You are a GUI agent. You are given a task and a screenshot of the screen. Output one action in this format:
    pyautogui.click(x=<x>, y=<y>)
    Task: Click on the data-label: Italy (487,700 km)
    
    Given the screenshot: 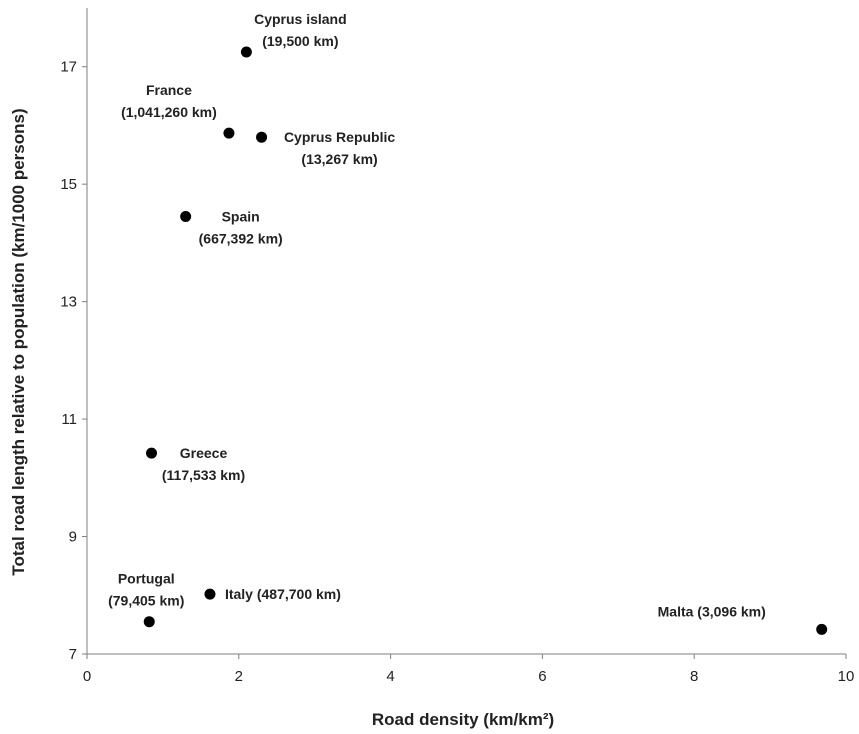 What is the action you would take?
    pyautogui.click(x=283, y=594)
    